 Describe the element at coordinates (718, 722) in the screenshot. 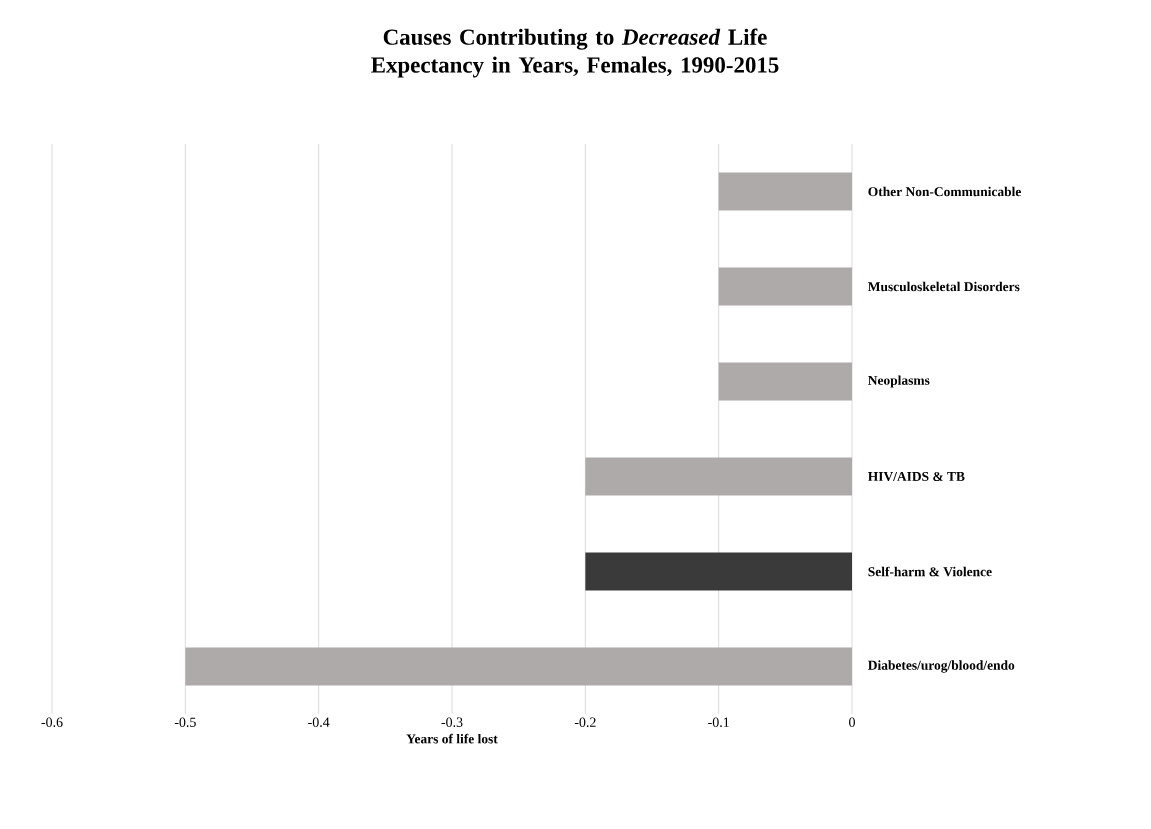

I see `x-tick-label: -0.1` at that location.